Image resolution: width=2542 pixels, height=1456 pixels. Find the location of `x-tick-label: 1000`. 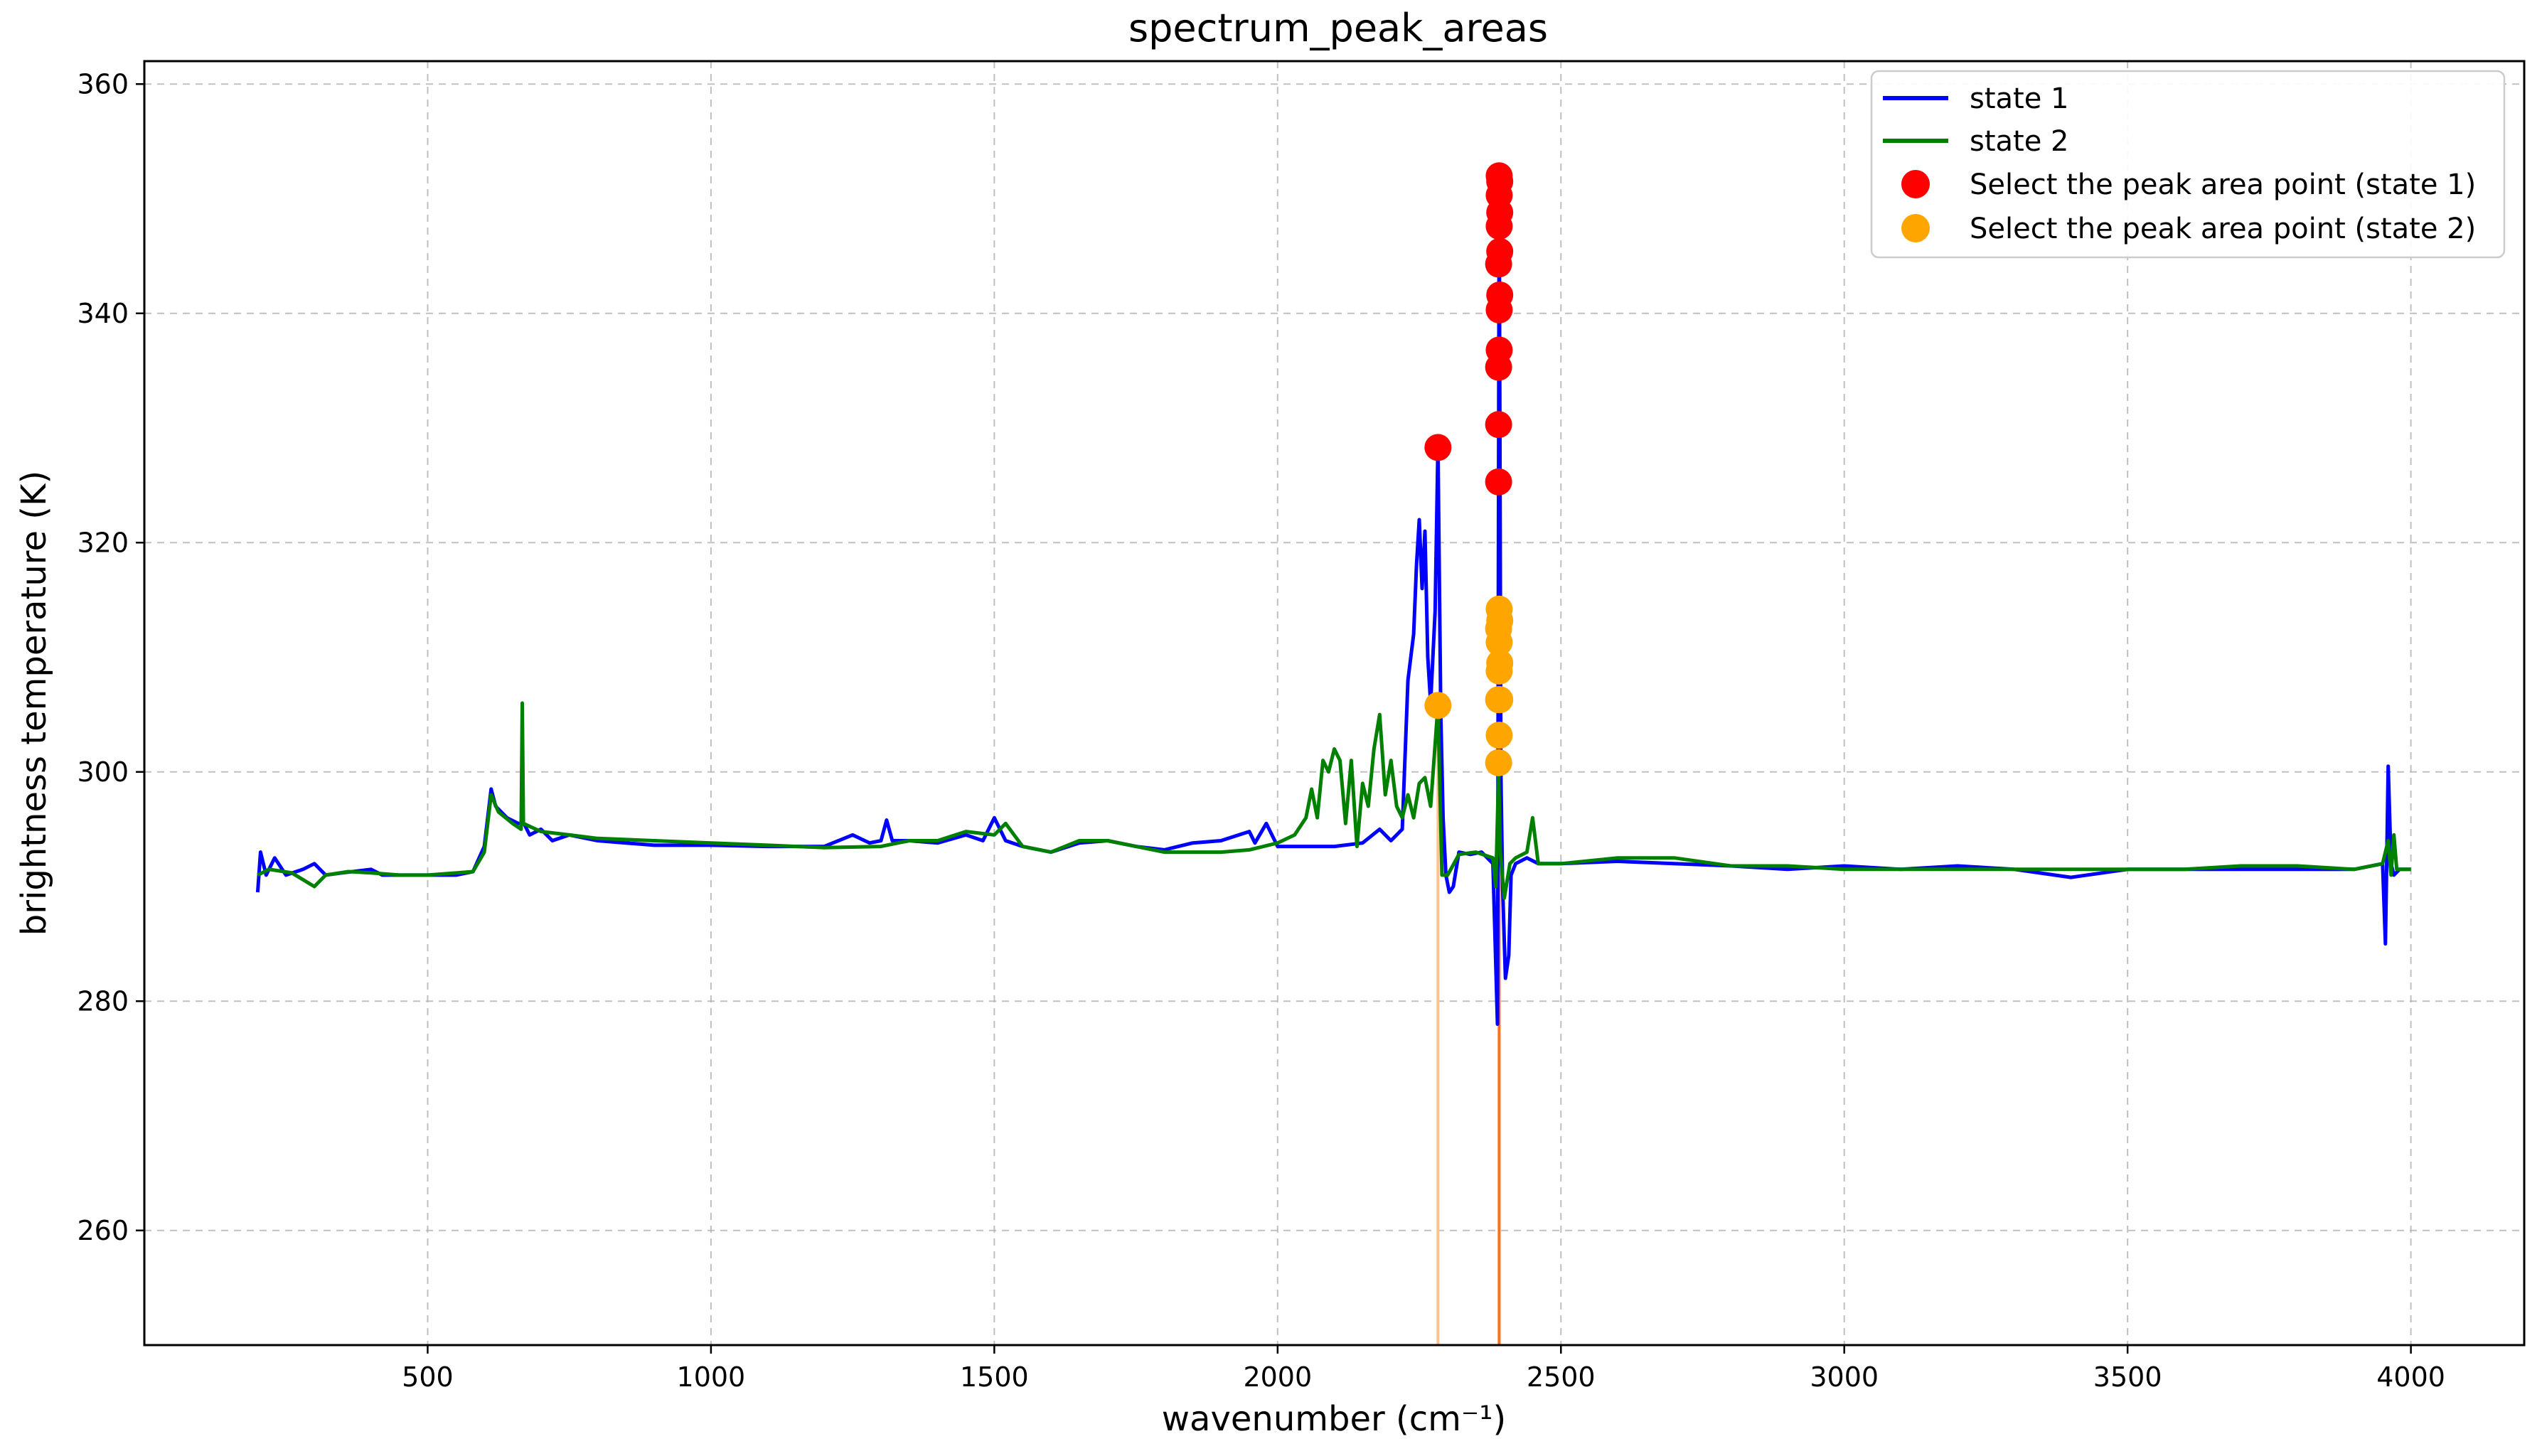

x-tick-label: 1000 is located at coordinates (712, 1377).